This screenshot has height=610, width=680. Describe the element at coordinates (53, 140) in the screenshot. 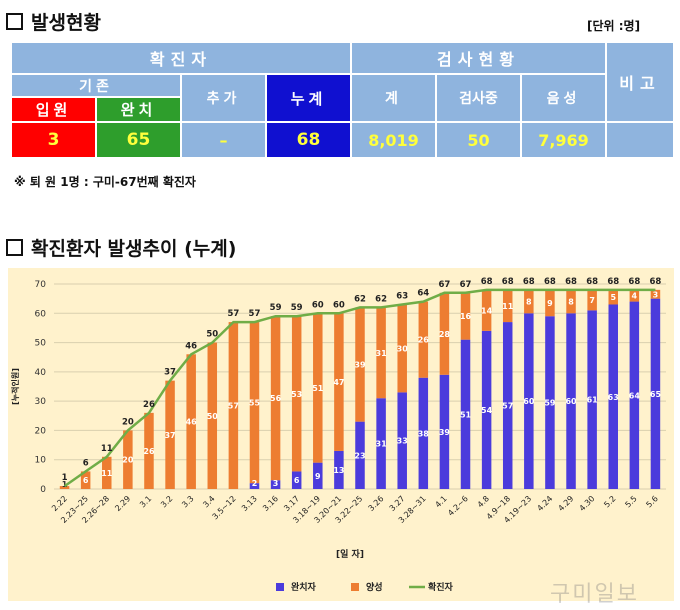

I see `hospitalized-value: 3` at that location.